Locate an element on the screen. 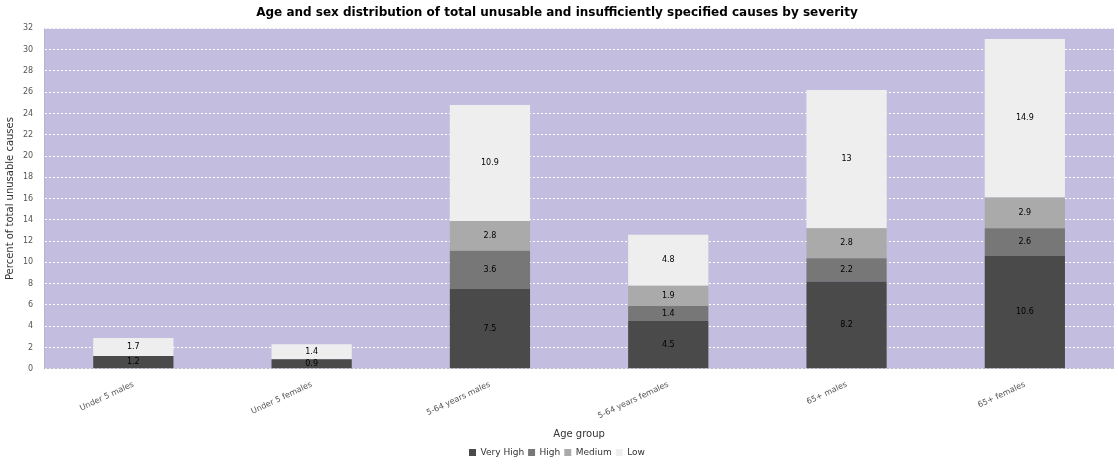  data-label: 3.6 is located at coordinates (490, 269).